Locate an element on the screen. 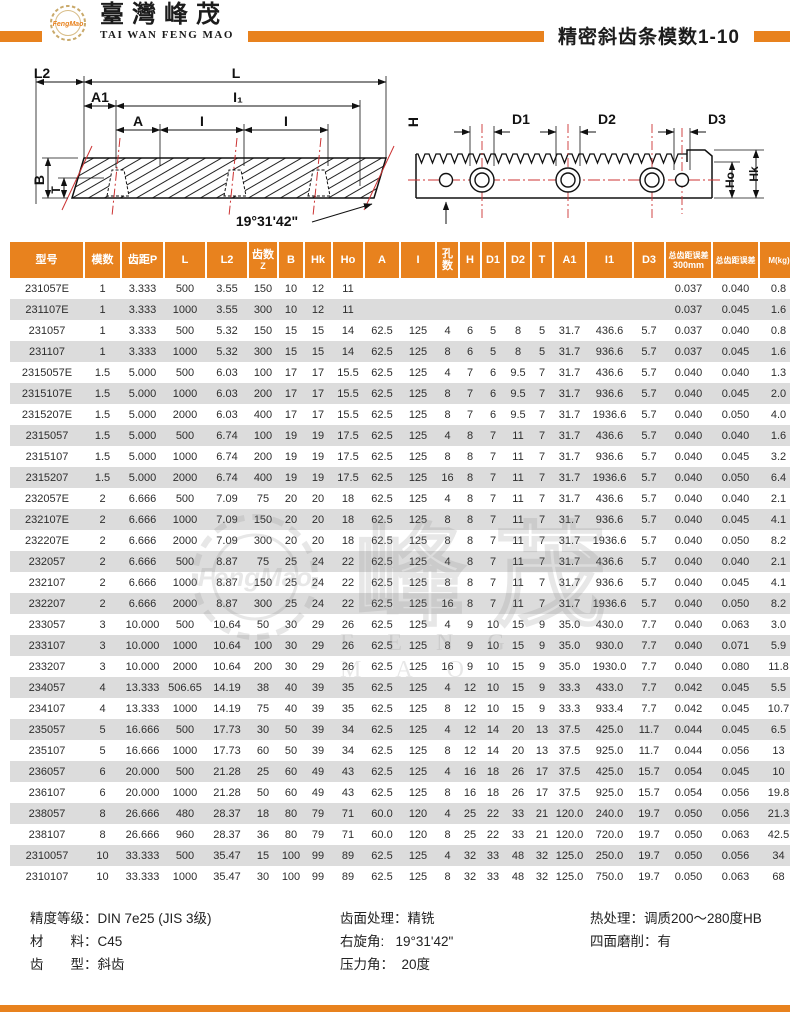 The height and width of the screenshot is (1014, 790). table-cell: 0.063 is located at coordinates (735, 624).